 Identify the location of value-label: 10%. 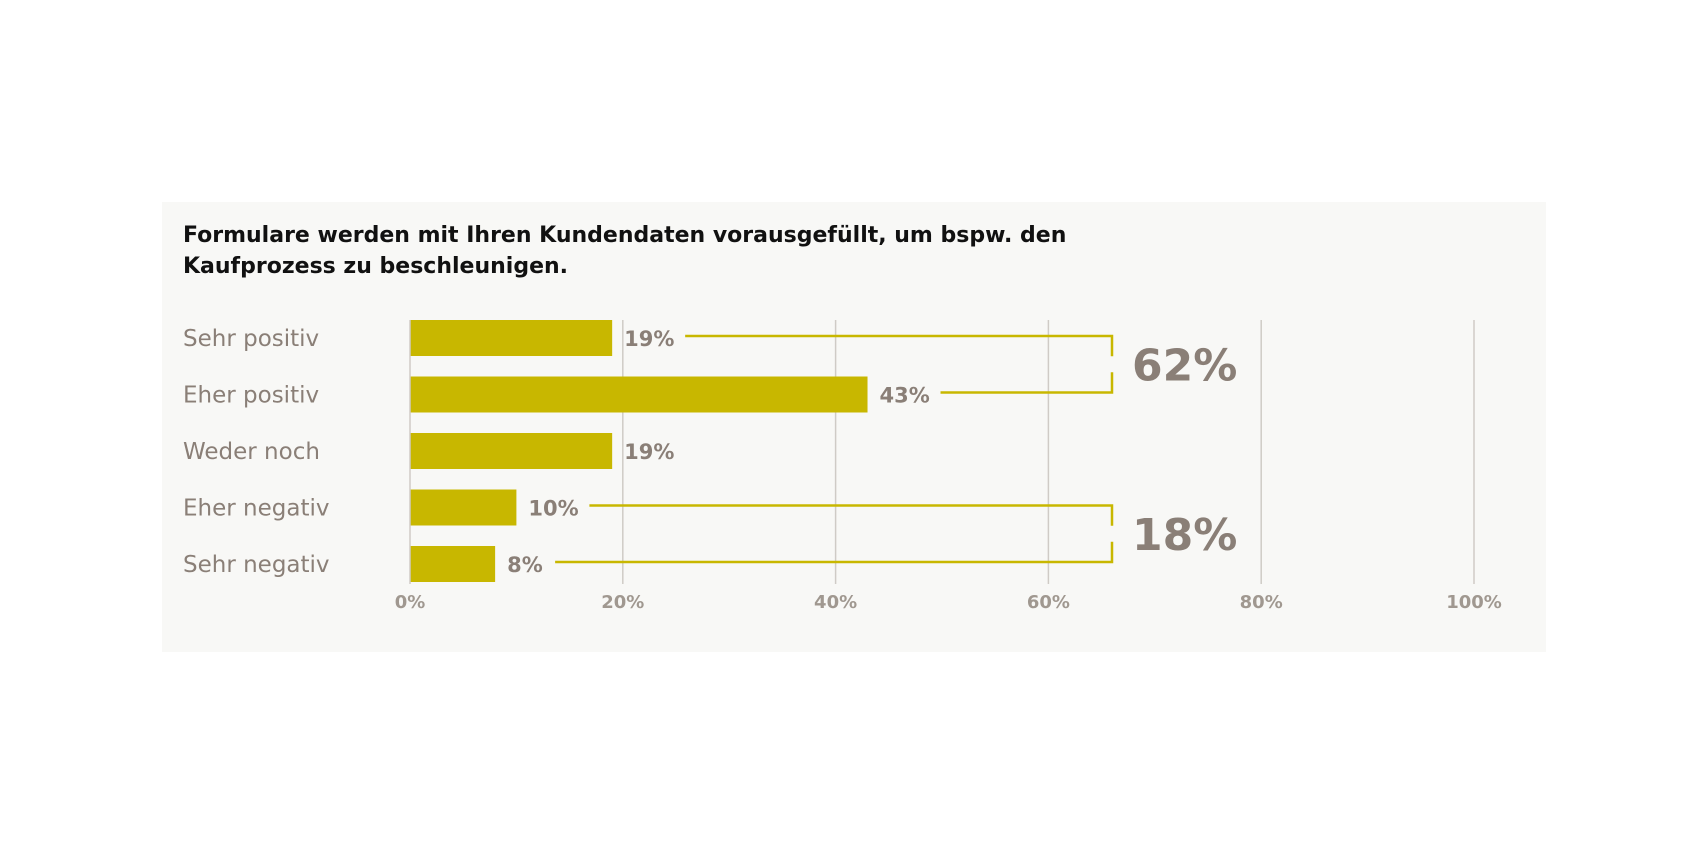
(553, 509).